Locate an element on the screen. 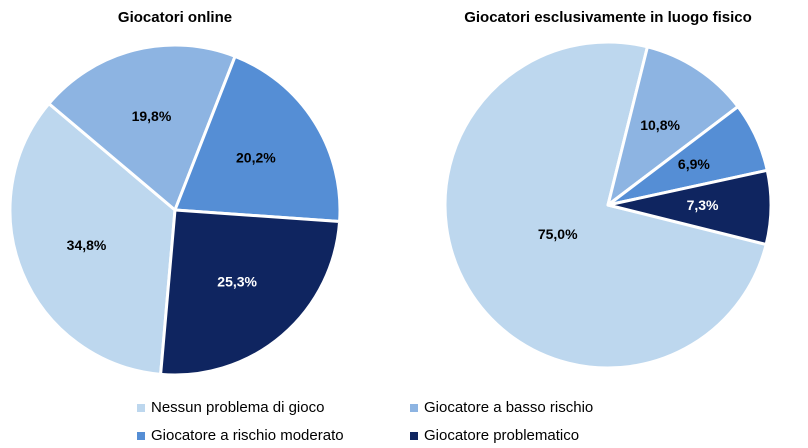 The width and height of the screenshot is (808, 448). data-label: 75,0% is located at coordinates (558, 234).